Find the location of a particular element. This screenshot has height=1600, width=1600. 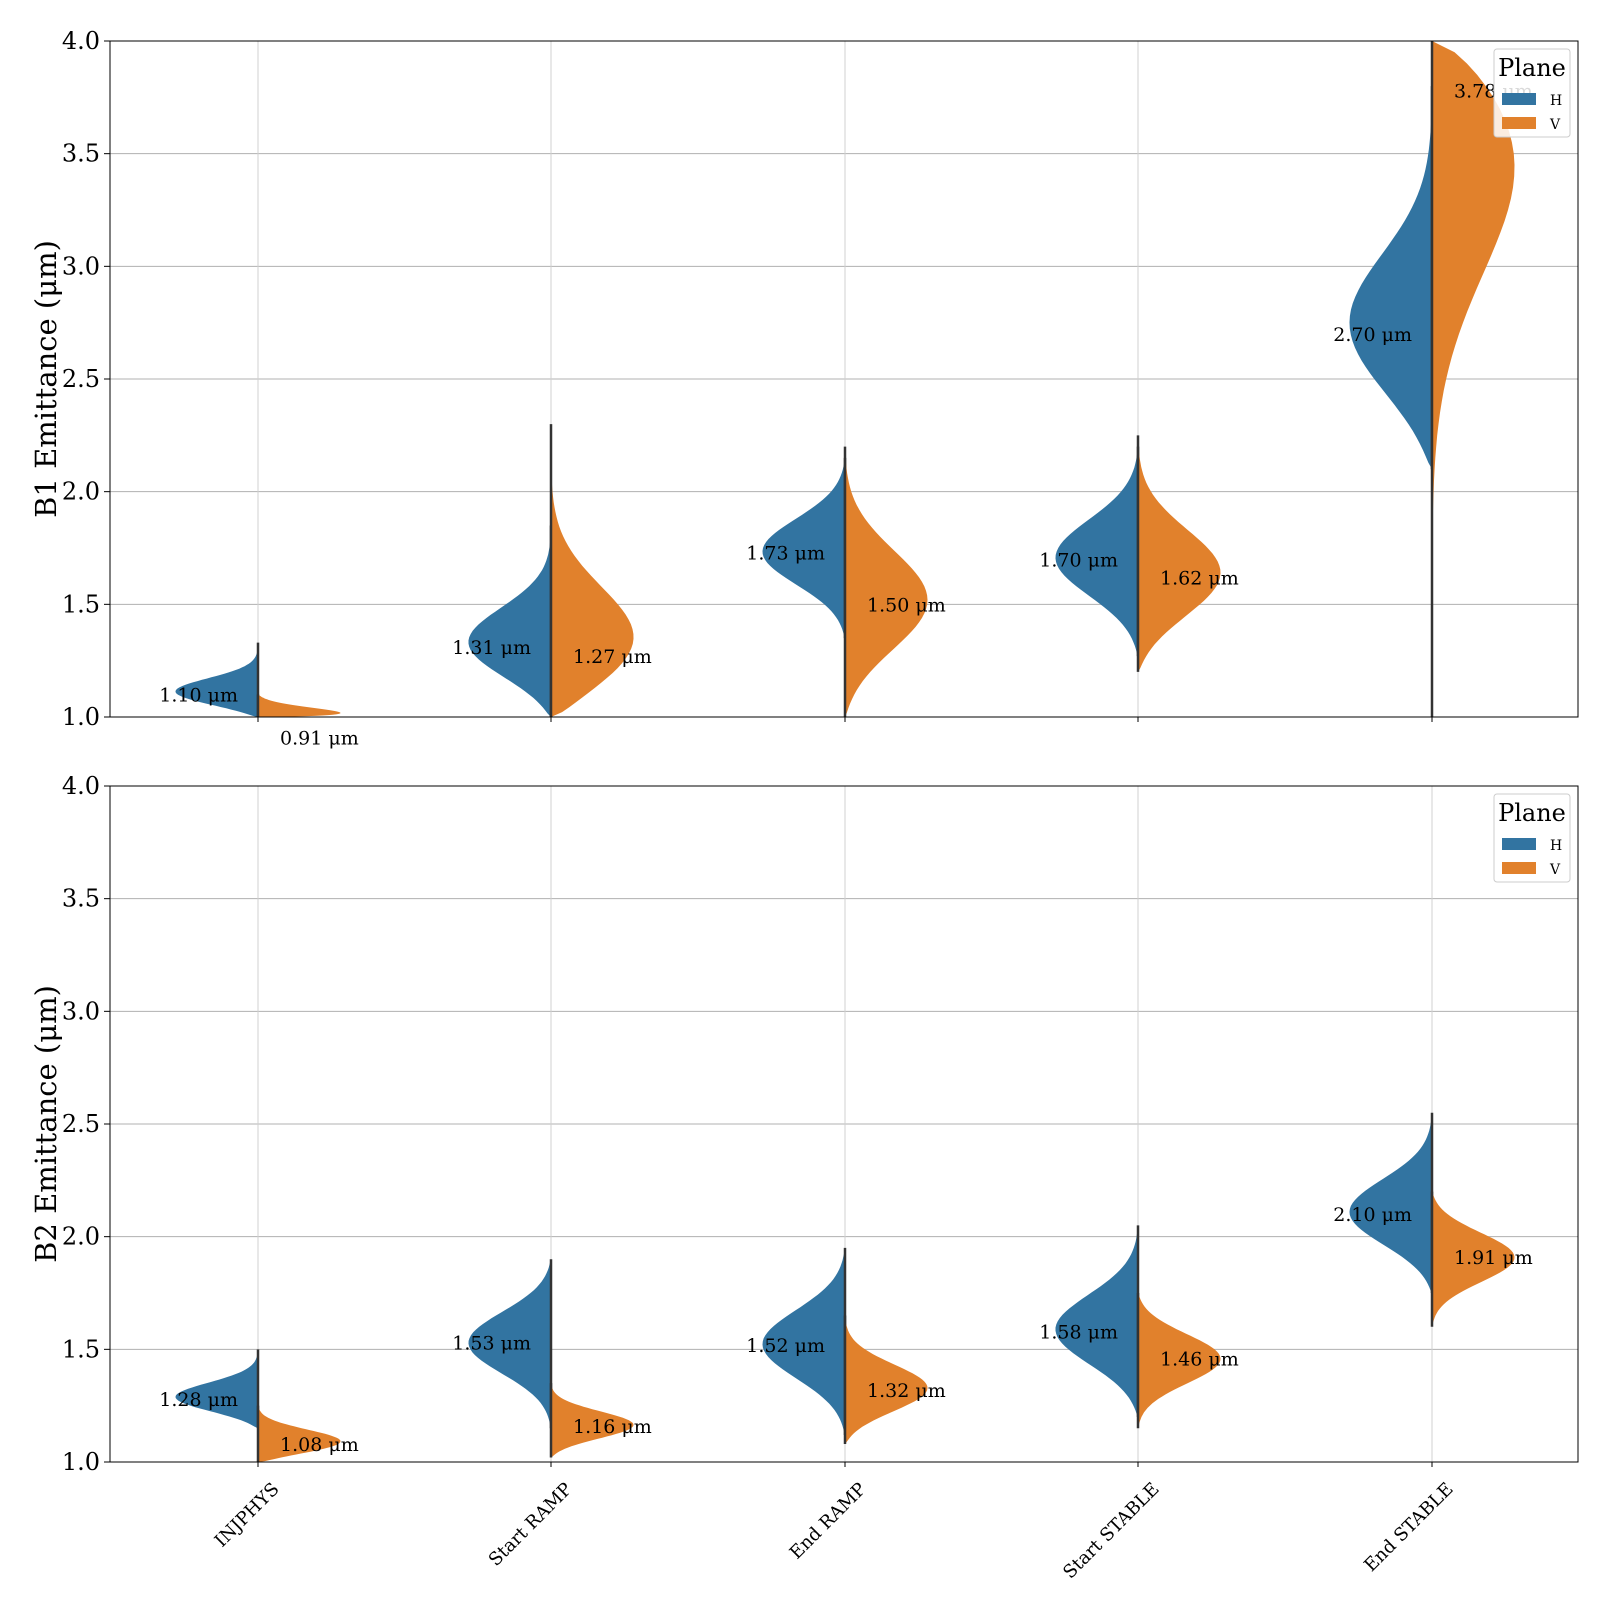

y-axis-label: B1 Emittance (μm) is located at coordinates (46, 379).